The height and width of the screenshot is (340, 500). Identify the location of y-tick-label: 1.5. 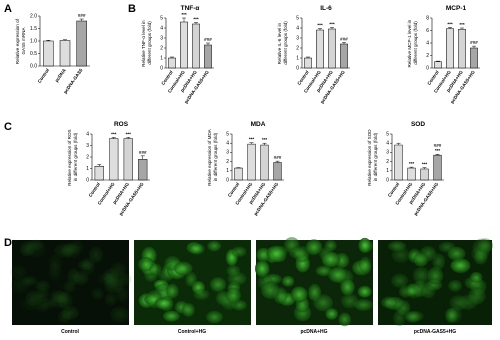
(33, 29).